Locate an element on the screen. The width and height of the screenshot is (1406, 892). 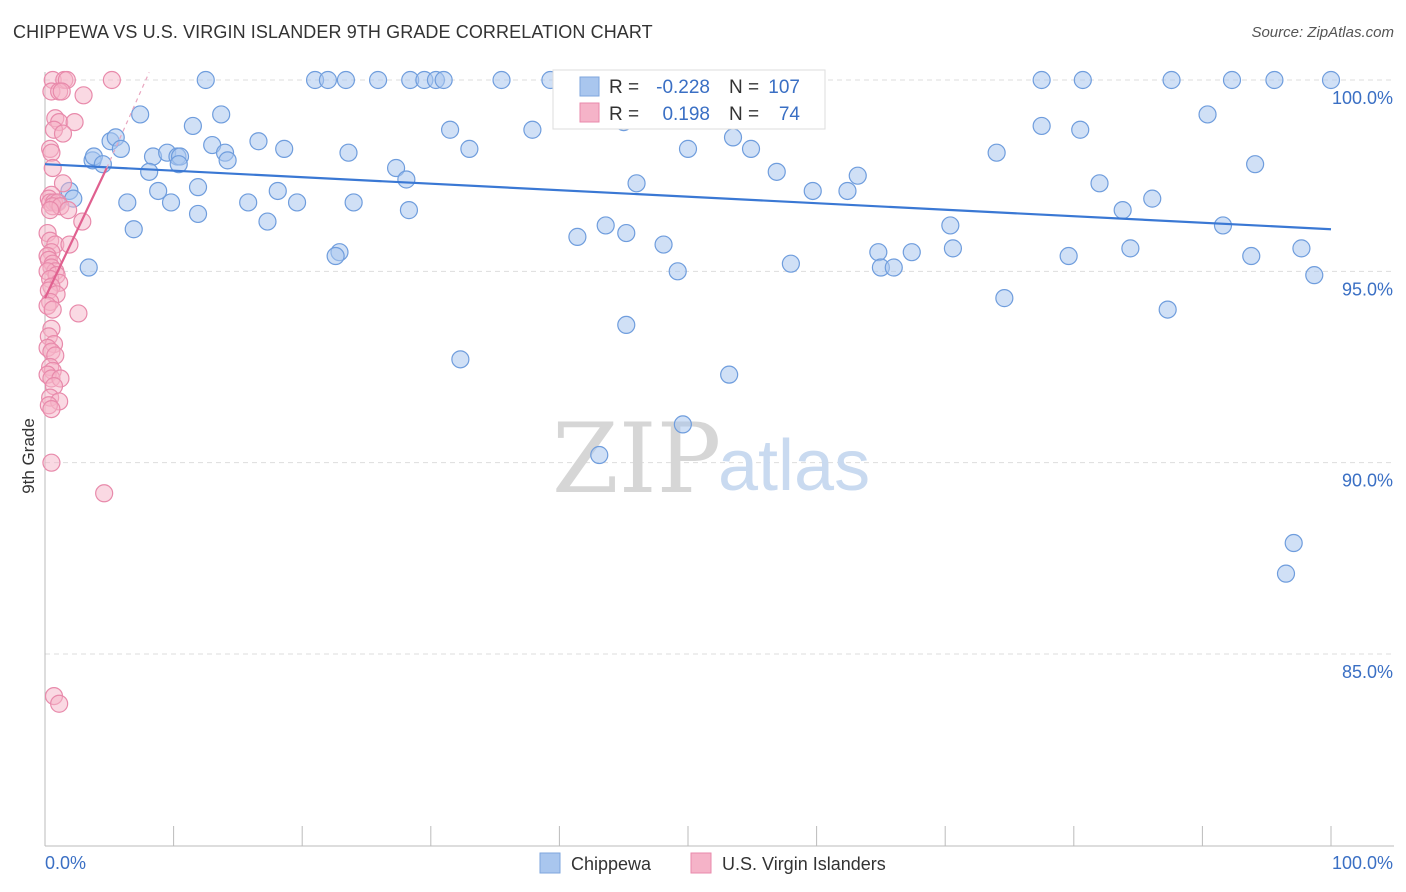
x-tick-label: 100.0% is located at coordinates (1362, 863).